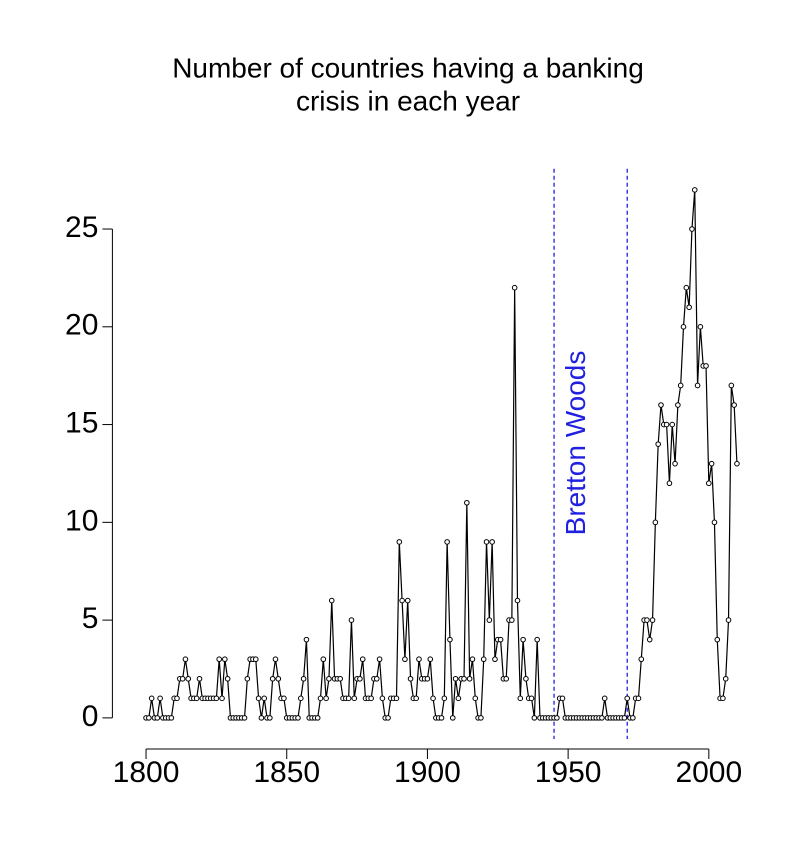  Describe the element at coordinates (81, 422) in the screenshot. I see `y-tick-label: 15` at that location.